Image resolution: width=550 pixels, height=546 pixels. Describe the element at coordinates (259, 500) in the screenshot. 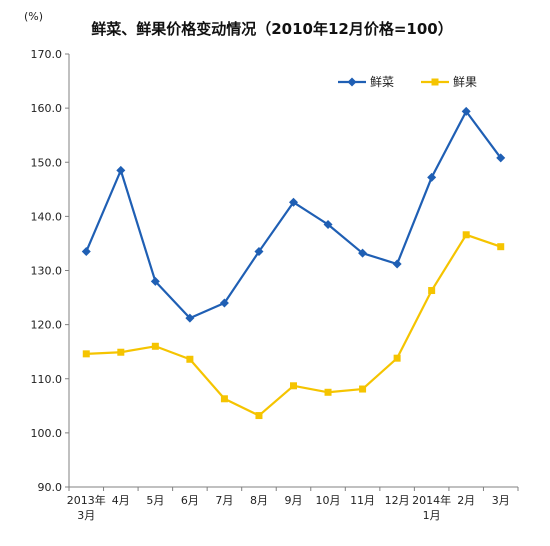

I see `x-tick-label: 8月` at that location.